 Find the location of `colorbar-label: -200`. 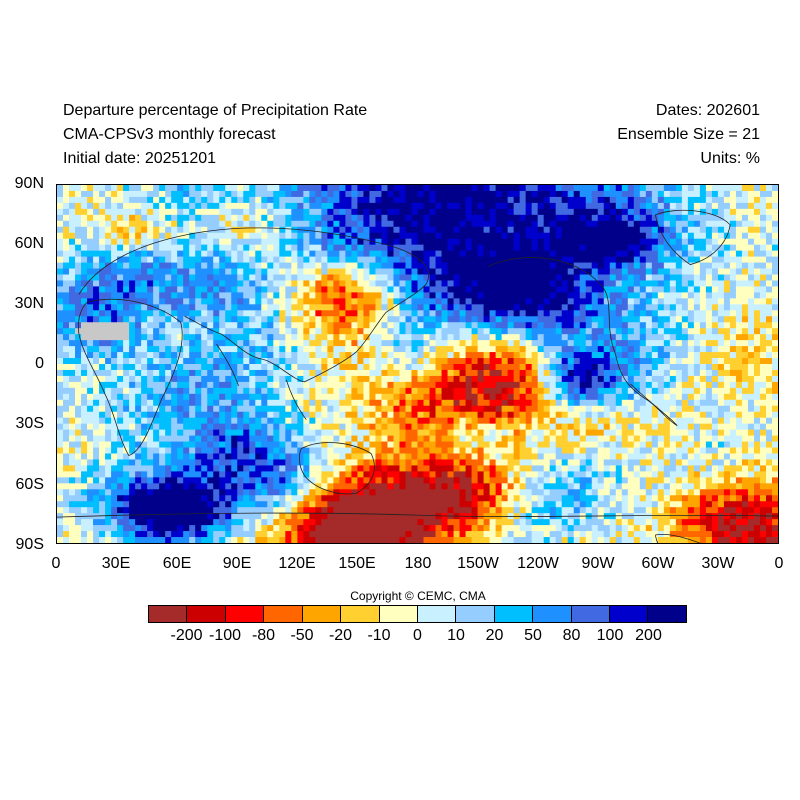

colorbar-label: -200 is located at coordinates (186, 635).